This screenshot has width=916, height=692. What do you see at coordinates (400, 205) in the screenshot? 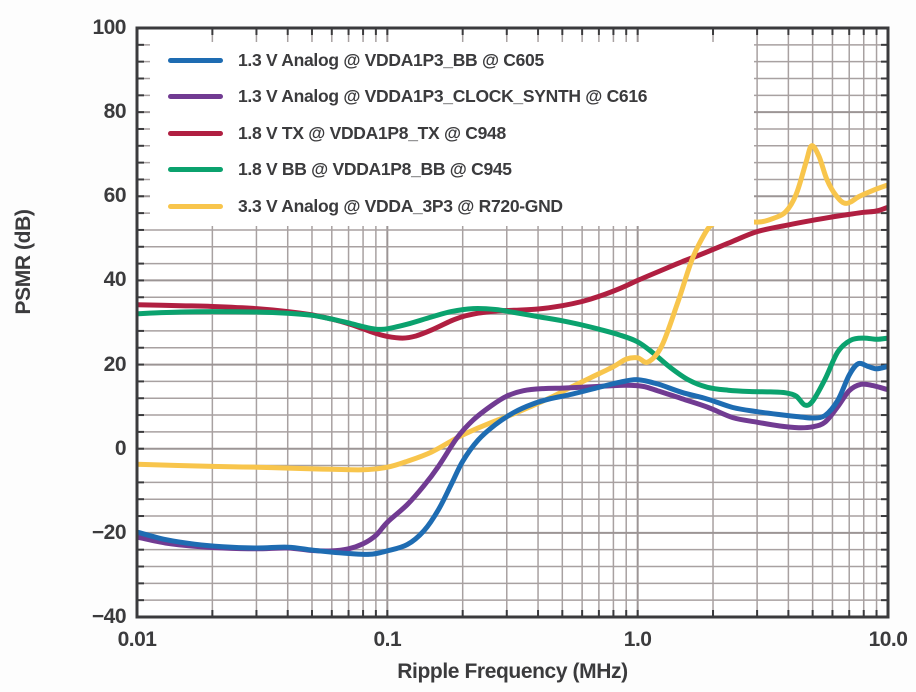
I see `legend-label: 3.3 V Analog @ VDDA_3P3 @ R720-GND` at bounding box center [400, 205].